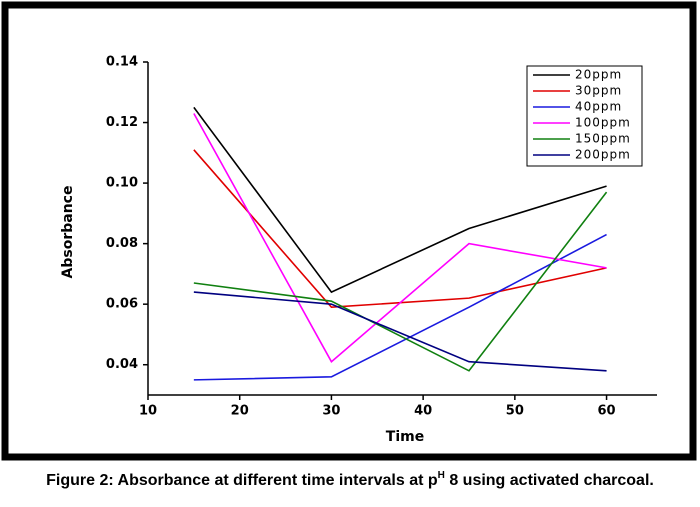 Image resolution: width=700 pixels, height=507 pixels. I want to click on legend-label: 30ppm, so click(598, 91).